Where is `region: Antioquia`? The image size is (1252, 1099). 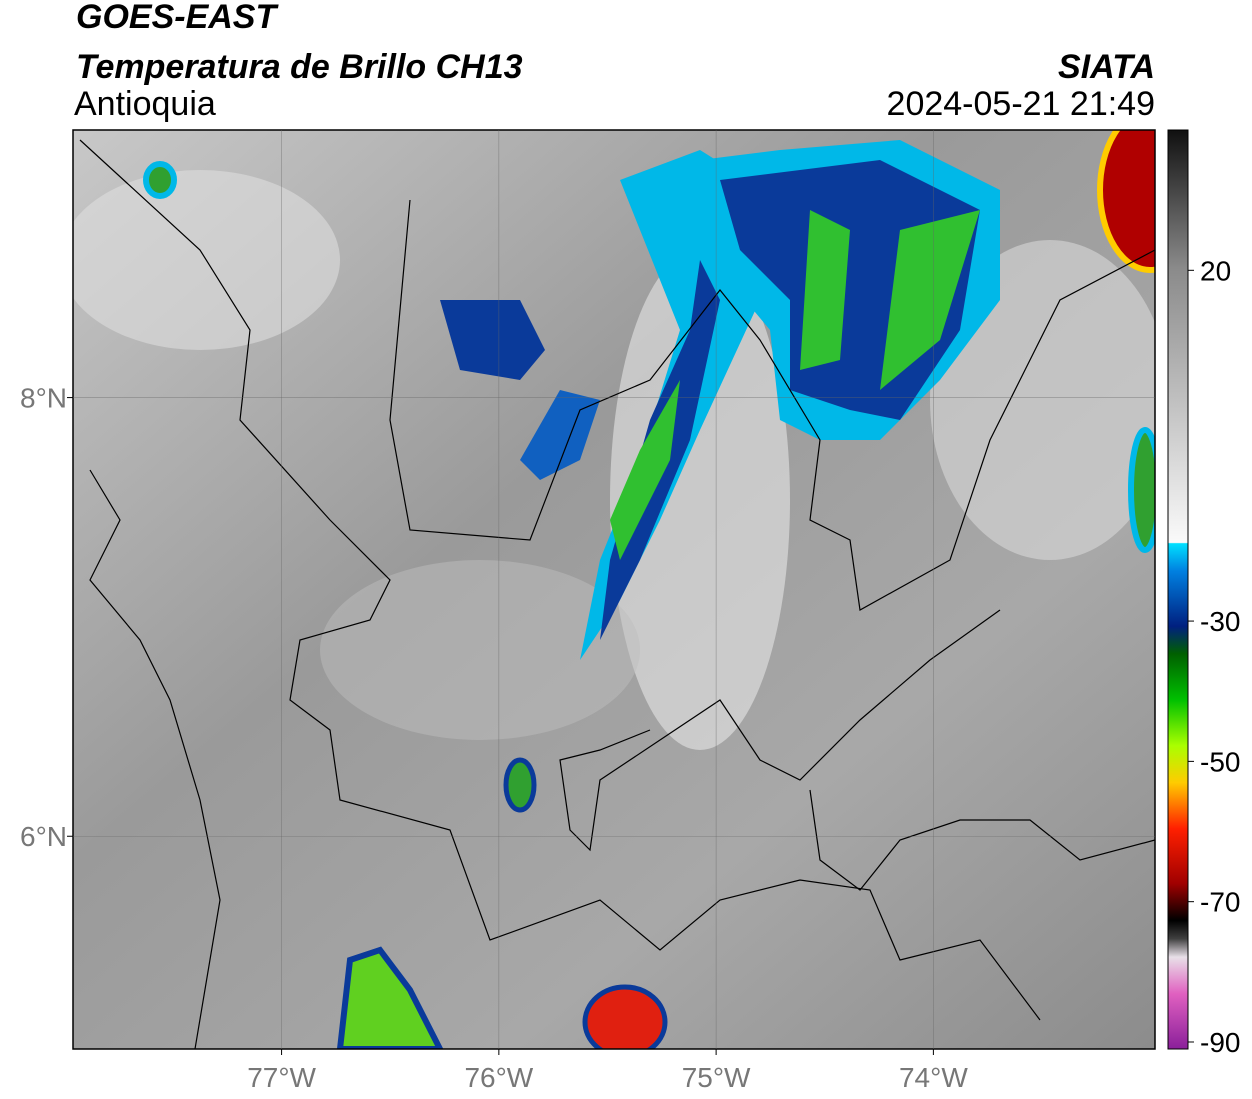 region: Antioquia is located at coordinates (145, 104).